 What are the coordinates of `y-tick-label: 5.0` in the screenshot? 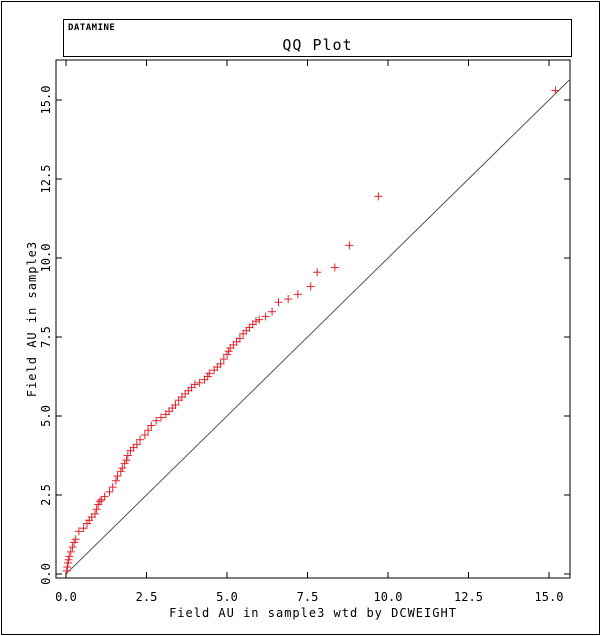 It's located at (46, 416).